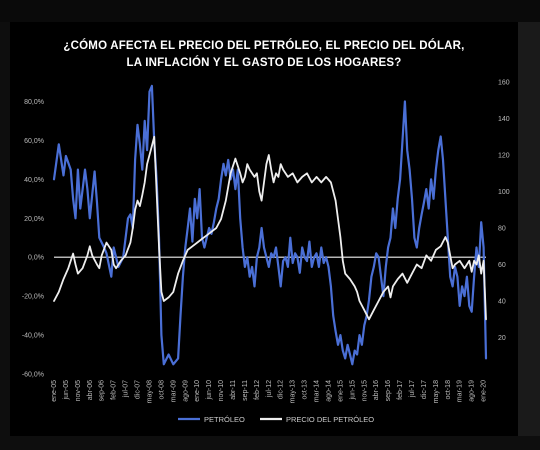 This screenshot has height=450, width=540. Describe the element at coordinates (33, 375) in the screenshot. I see `y-left-tick-label: -60,0%` at that location.